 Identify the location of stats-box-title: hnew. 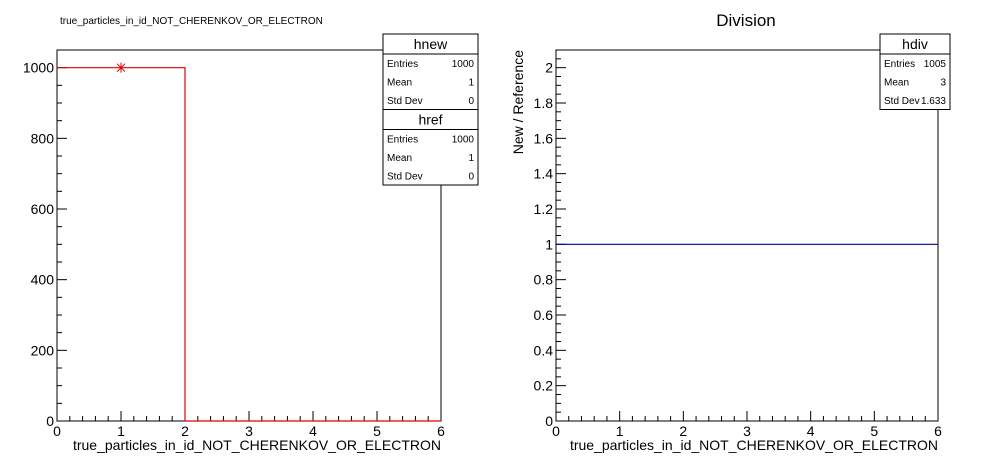
(431, 44).